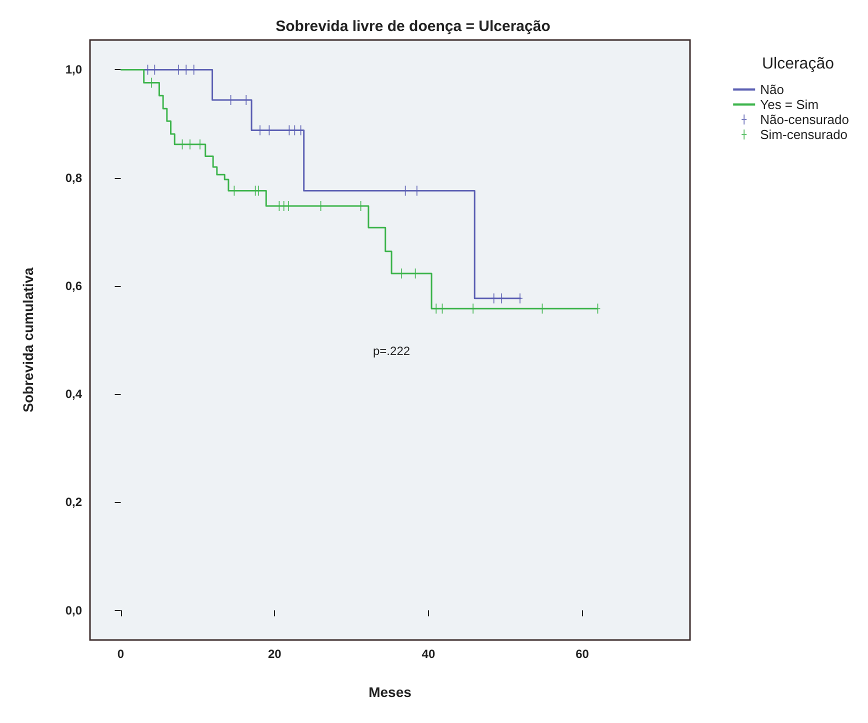 The width and height of the screenshot is (868, 723). I want to click on legend-title: Ulceração, so click(798, 64).